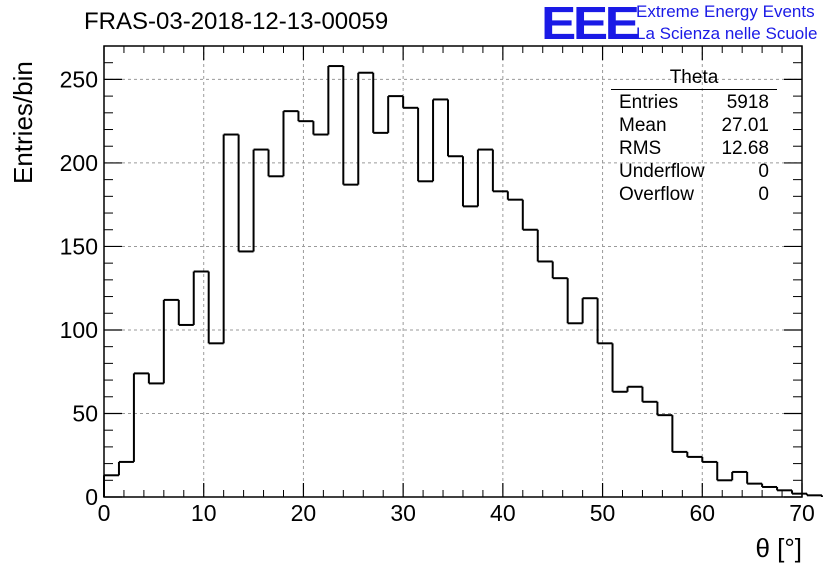 The width and height of the screenshot is (836, 572). I want to click on stats-row: Entries 5918, so click(694, 102).